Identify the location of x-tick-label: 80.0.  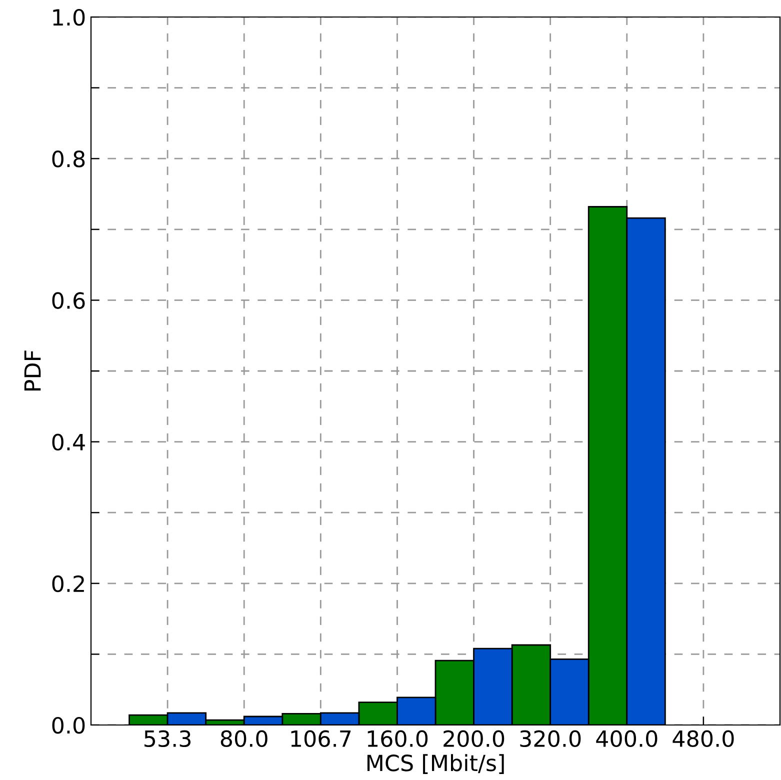
(244, 739).